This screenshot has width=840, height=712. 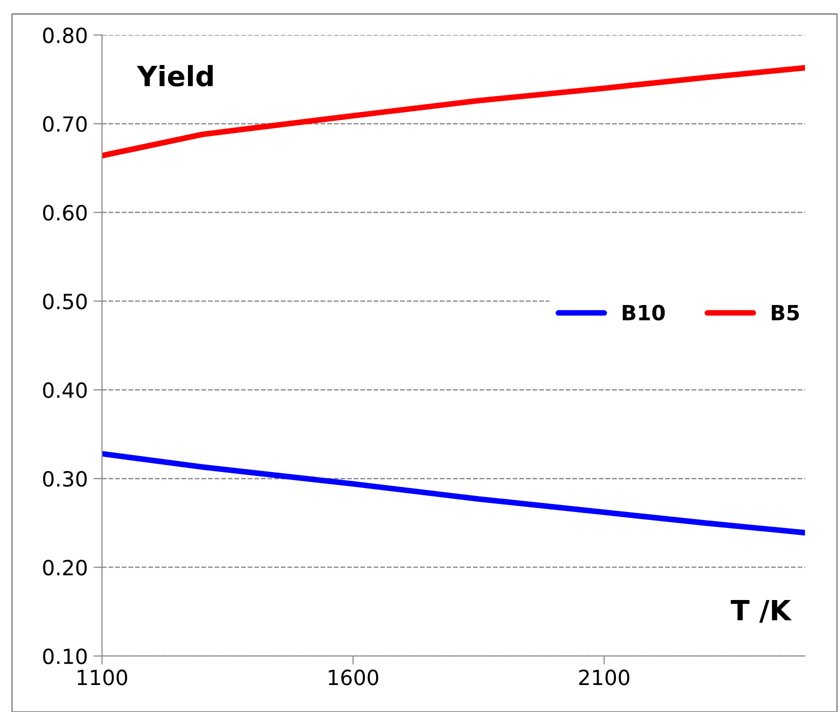 What do you see at coordinates (604, 678) in the screenshot?
I see `x-tick-label: 2100` at bounding box center [604, 678].